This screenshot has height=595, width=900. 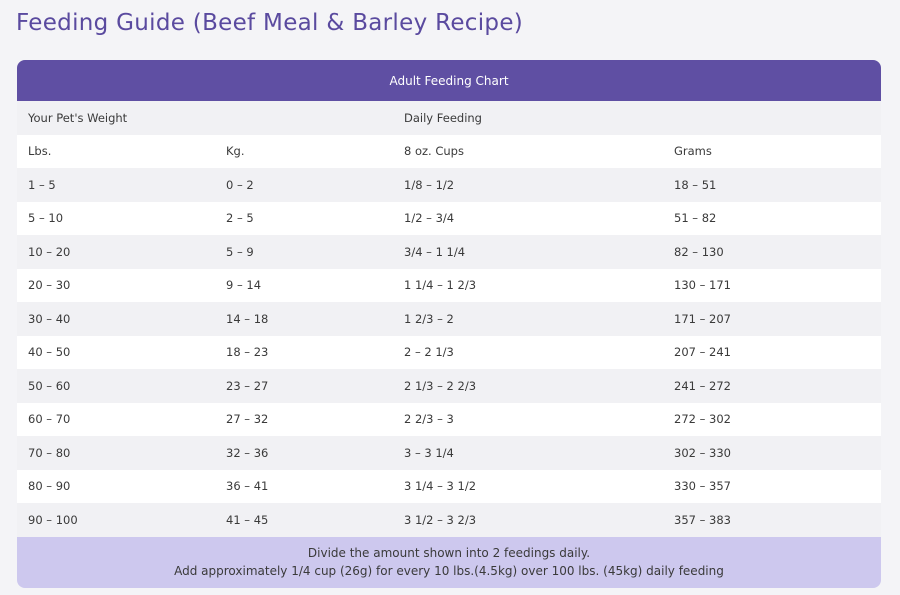 What do you see at coordinates (240, 251) in the screenshot?
I see `table-cell: 5 – 9` at bounding box center [240, 251].